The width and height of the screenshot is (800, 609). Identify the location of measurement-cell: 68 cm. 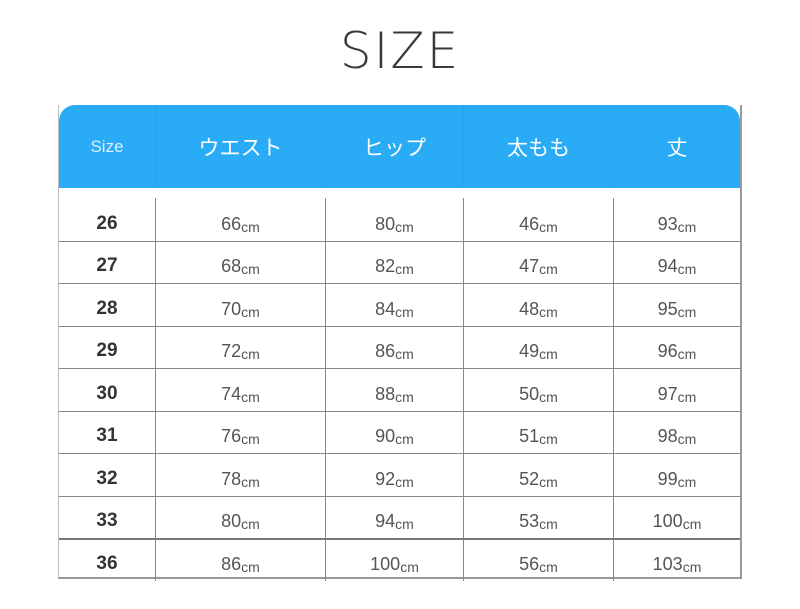
(241, 262).